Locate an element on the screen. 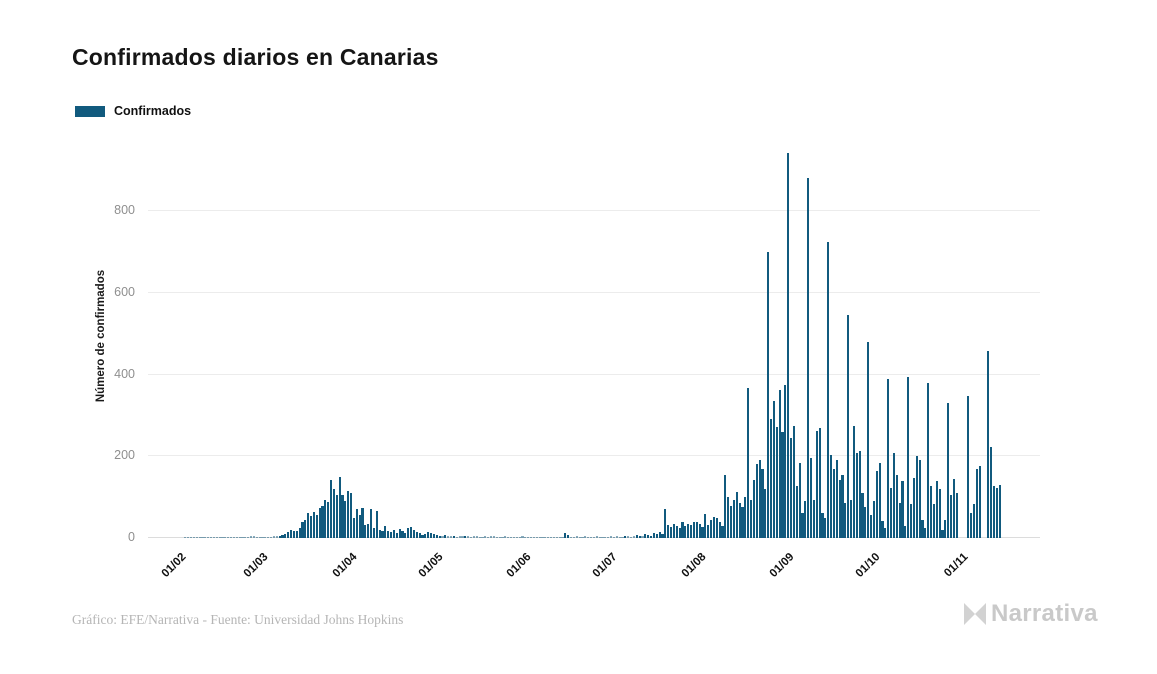 The width and height of the screenshot is (1157, 674). x-tick-label: 01/02 is located at coordinates (174, 565).